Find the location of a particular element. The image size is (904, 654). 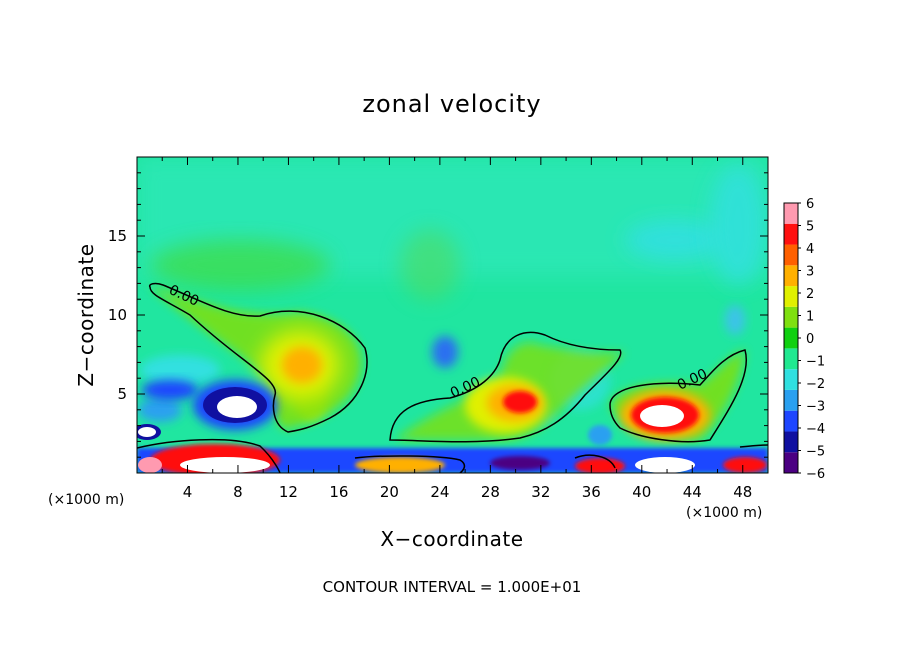

x-tick-label: 44 is located at coordinates (692, 492).